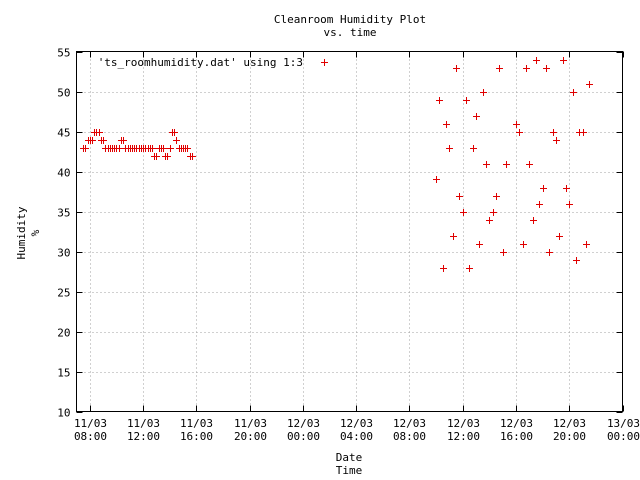  I want to click on y-tick-label: 10, so click(63, 413).